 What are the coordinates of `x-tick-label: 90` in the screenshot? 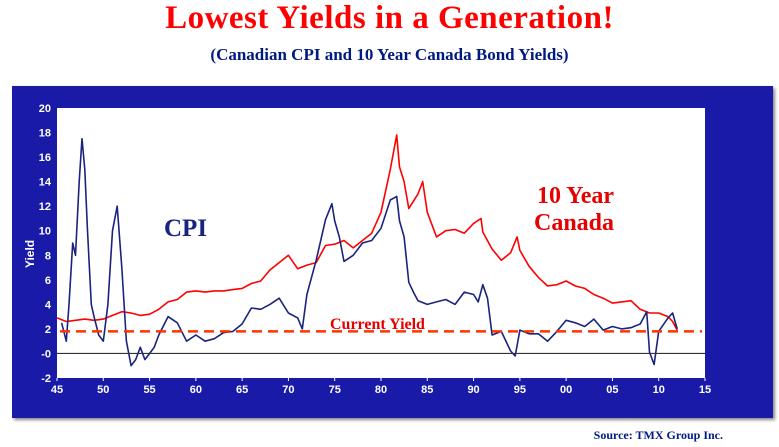 It's located at (473, 390).